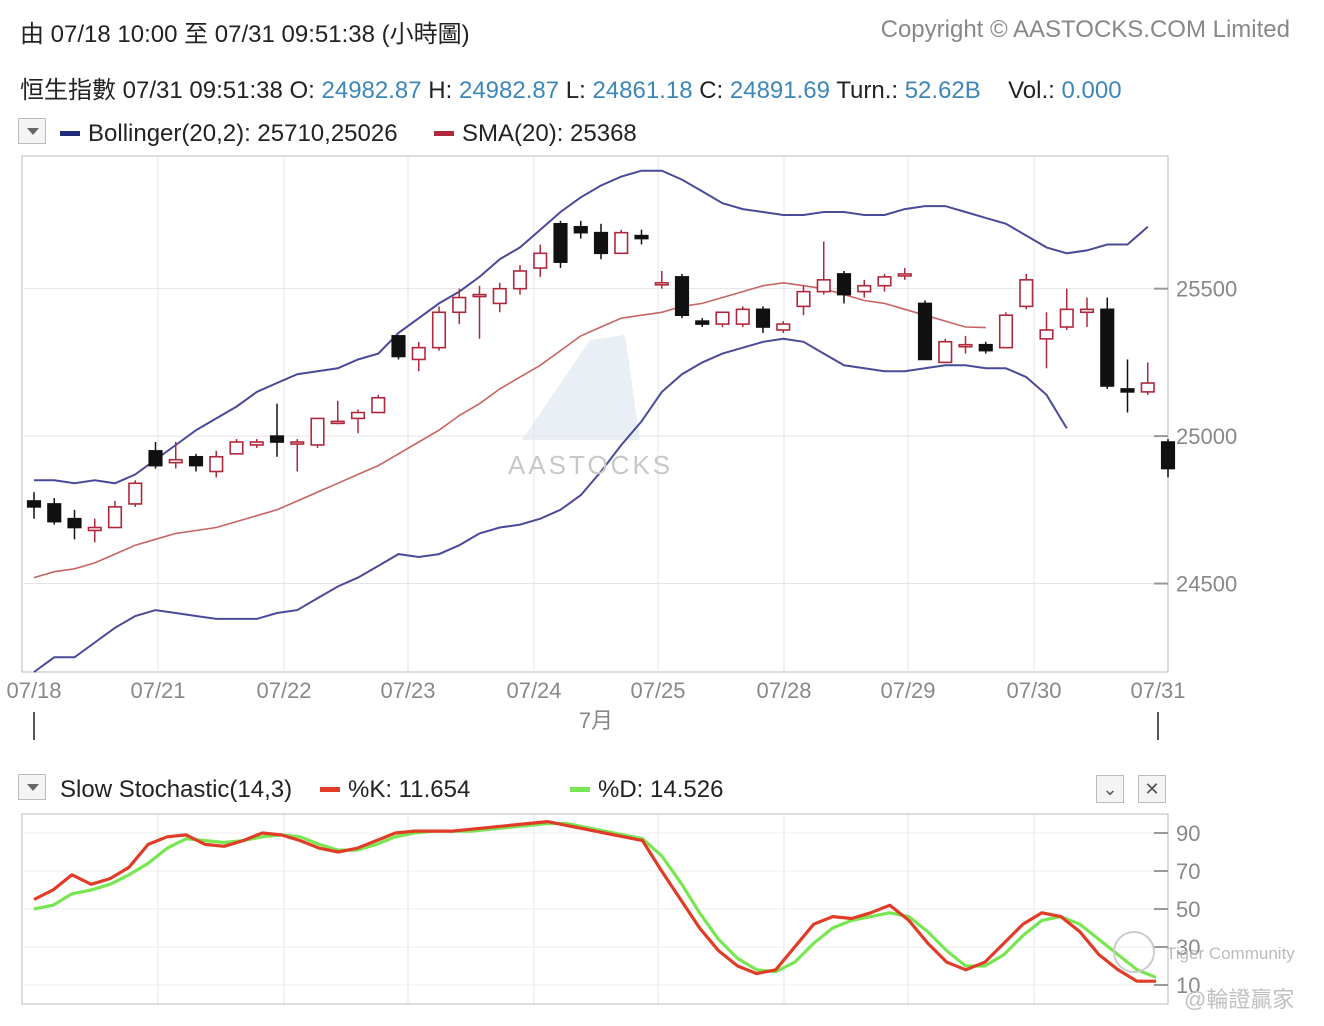 This screenshot has width=1324, height=1026. I want to click on k-swatch, so click(330, 789).